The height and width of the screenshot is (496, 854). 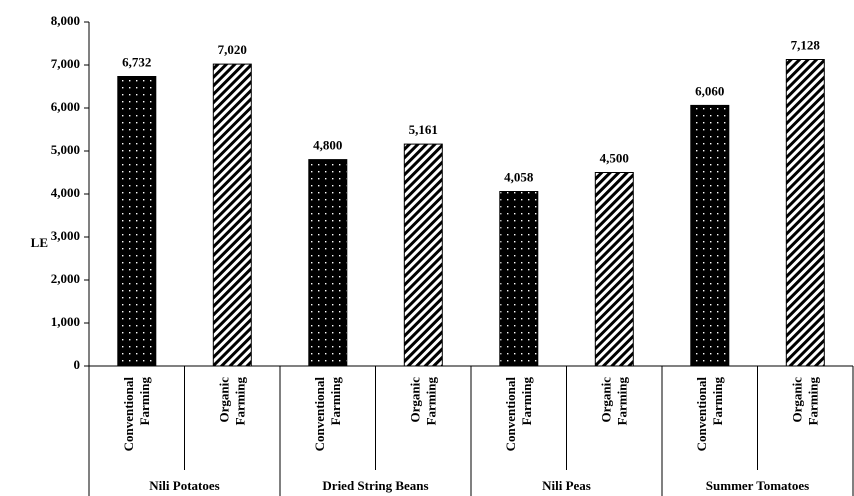 I want to click on data-label: 7,020, so click(x=232, y=49).